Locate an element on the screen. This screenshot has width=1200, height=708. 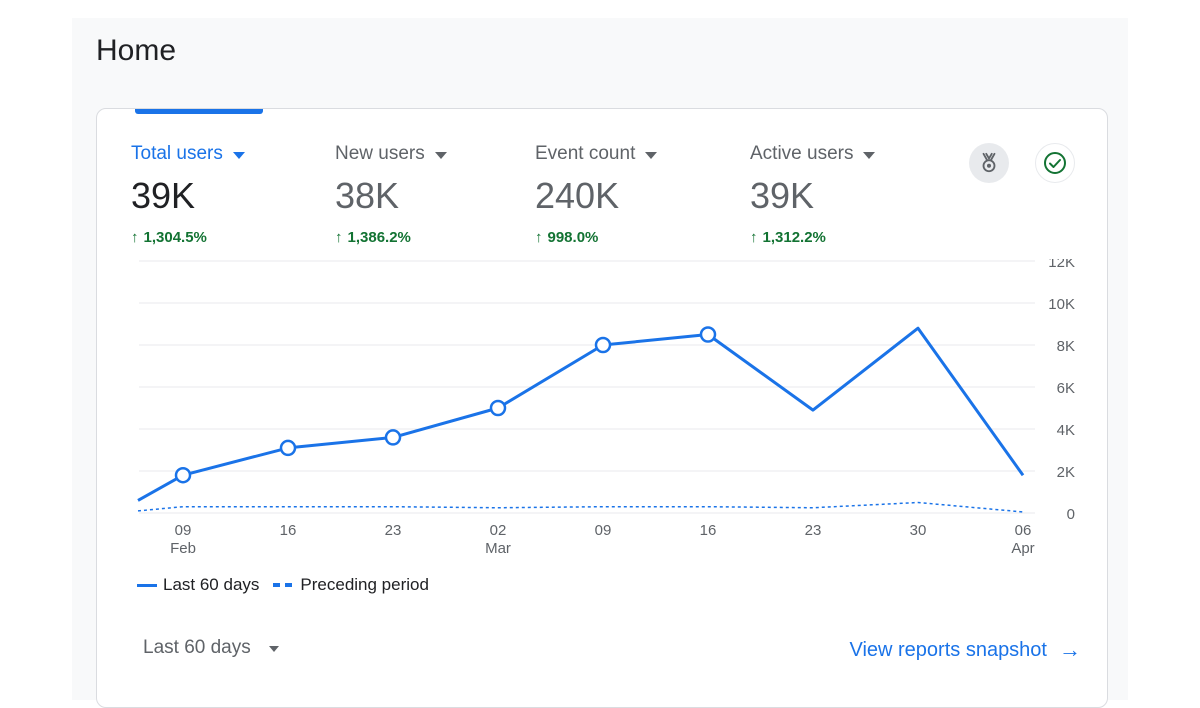
metric-active-users: Active users 39K ↑ 1,312.2% is located at coordinates (813, 194).